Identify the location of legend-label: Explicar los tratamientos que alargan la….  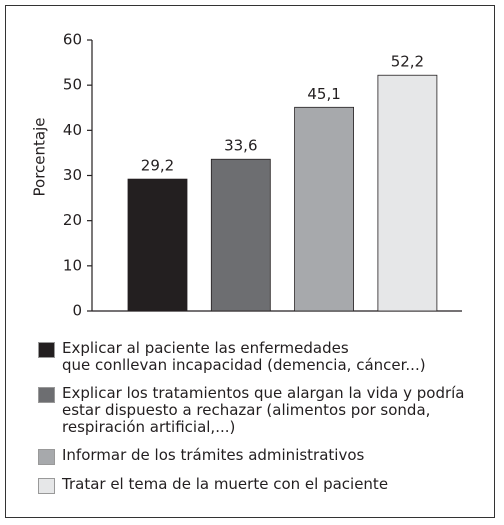
(263, 410).